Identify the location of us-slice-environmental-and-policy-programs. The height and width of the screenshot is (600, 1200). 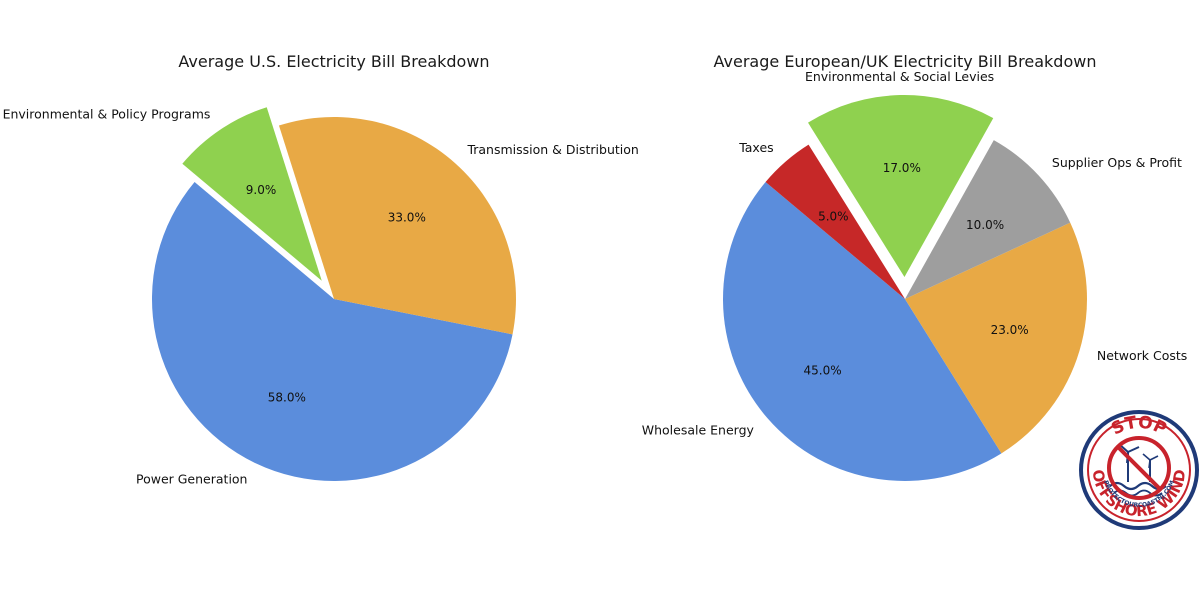
(252, 194).